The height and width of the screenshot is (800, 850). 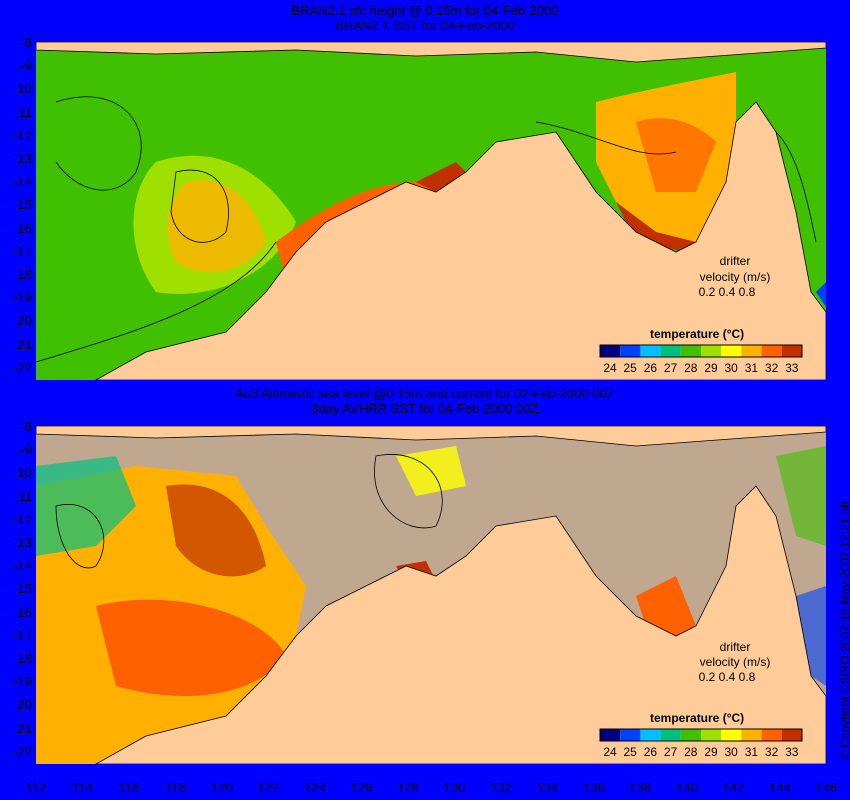 What do you see at coordinates (22, 612) in the screenshot?
I see `bottom-y-tick-label: -16` at bounding box center [22, 612].